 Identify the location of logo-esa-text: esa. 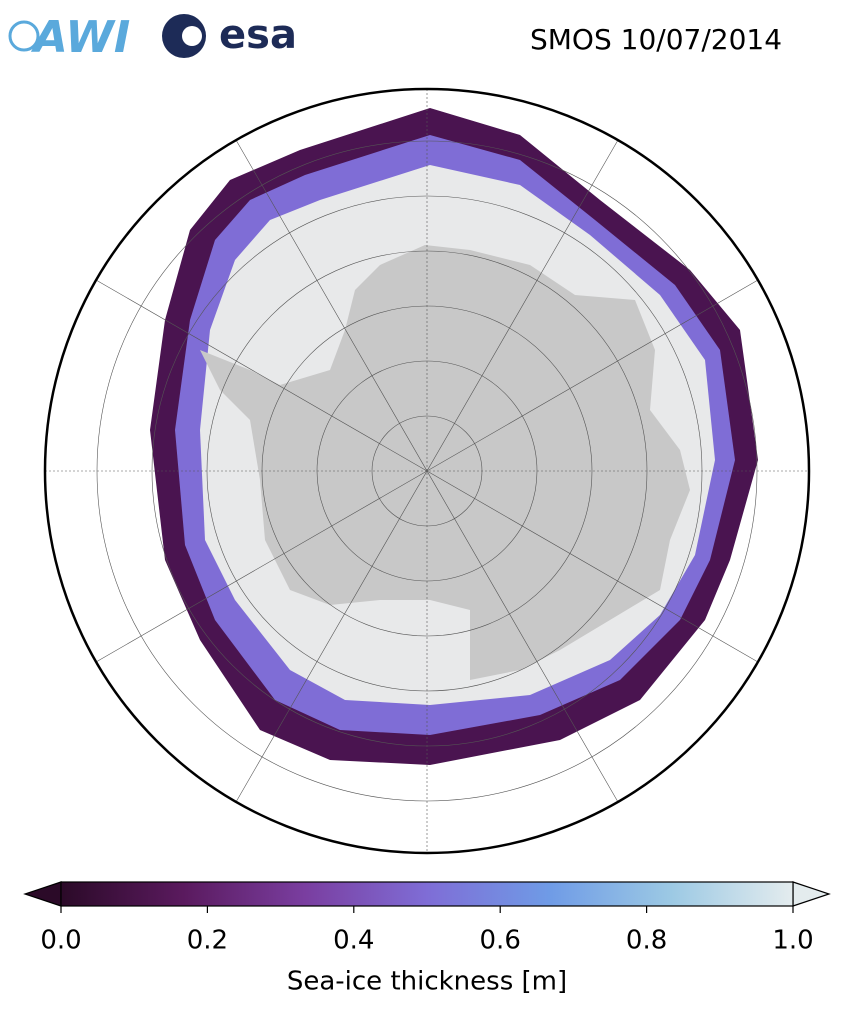
(258, 35).